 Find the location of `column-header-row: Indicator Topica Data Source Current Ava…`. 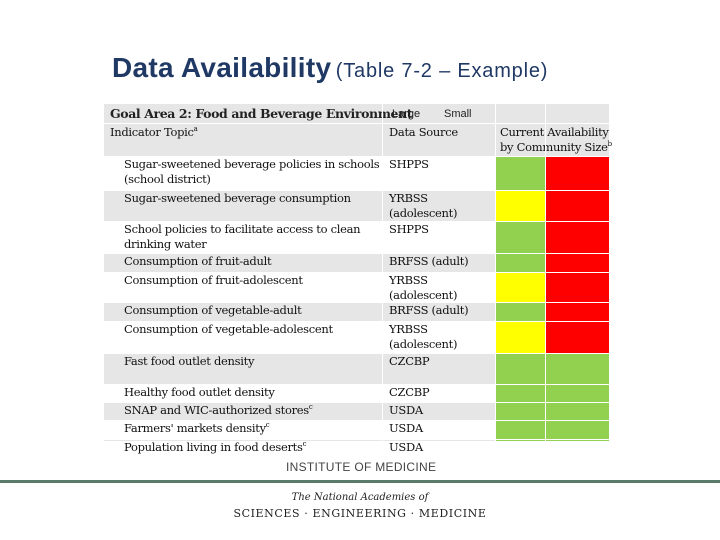

column-header-row: Indicator Topica Data Source Current Ava… is located at coordinates (358, 139).